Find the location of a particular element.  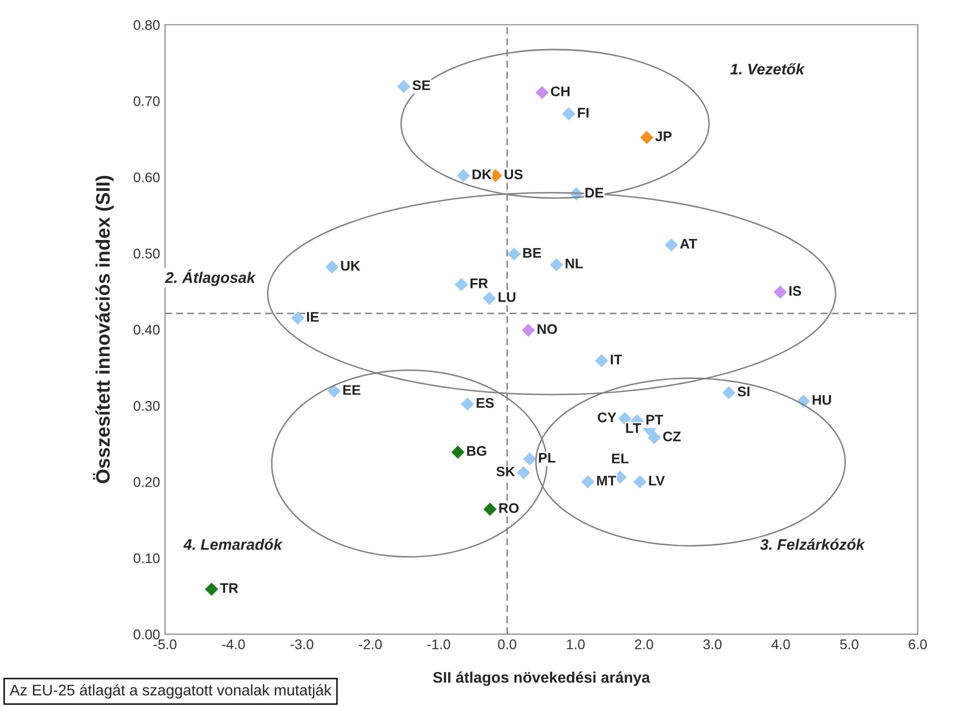

annotation: CY is located at coordinates (607, 417).